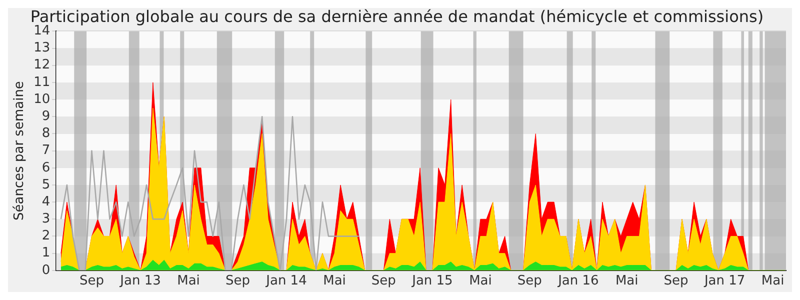 This screenshot has width=800, height=300. I want to click on y-tick-label: 6, so click(46, 168).